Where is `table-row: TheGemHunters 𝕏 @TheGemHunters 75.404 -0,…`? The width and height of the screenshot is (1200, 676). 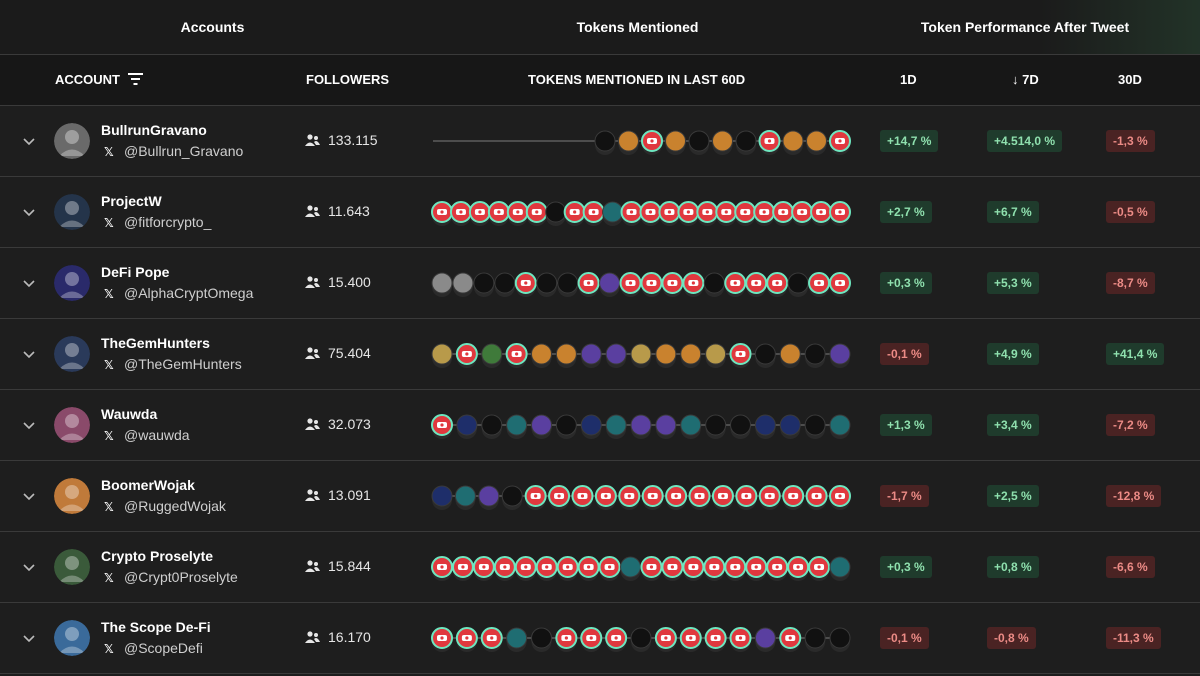 table-row: TheGemHunters 𝕏 @TheGemHunters 75.404 -0,… is located at coordinates (600, 354).